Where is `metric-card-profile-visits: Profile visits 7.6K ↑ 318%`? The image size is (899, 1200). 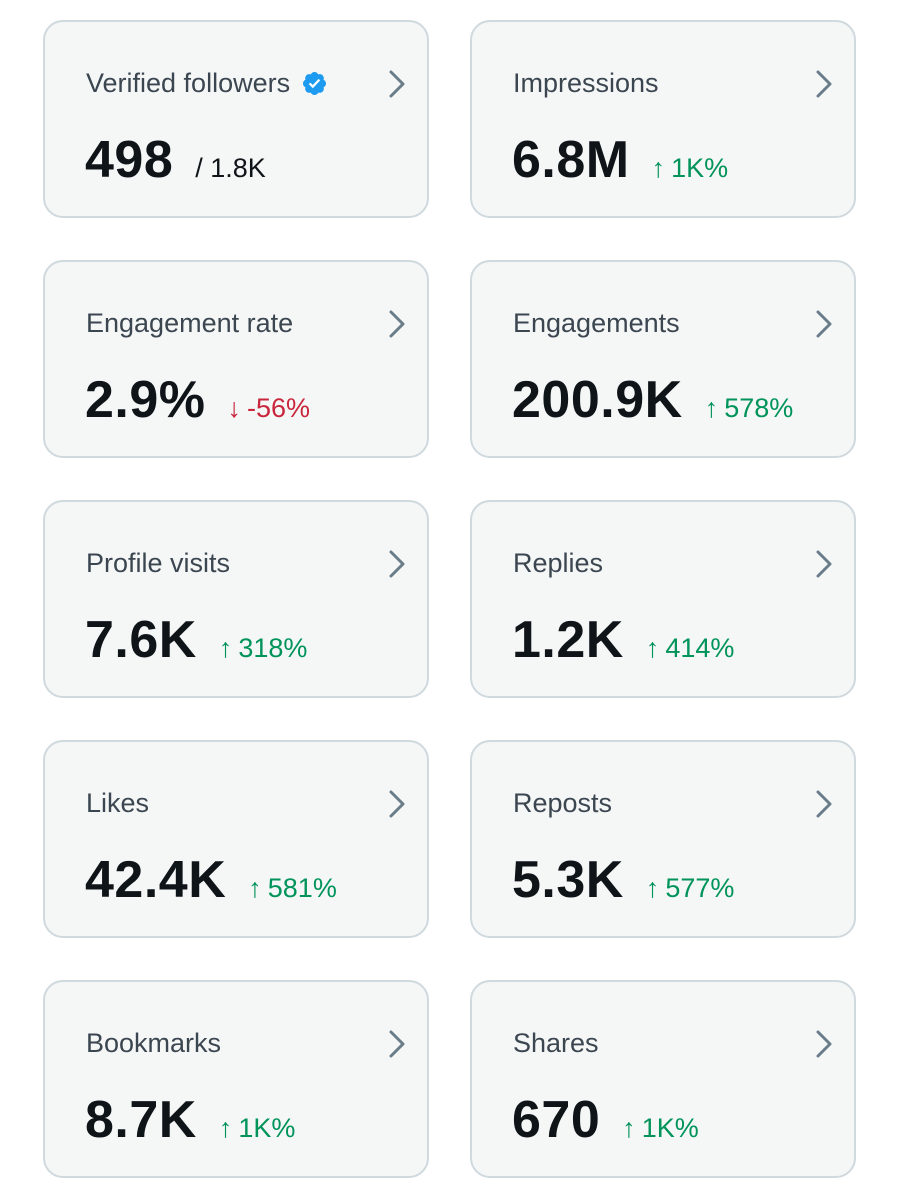
metric-card-profile-visits: Profile visits 7.6K ↑ 318% is located at coordinates (236, 599).